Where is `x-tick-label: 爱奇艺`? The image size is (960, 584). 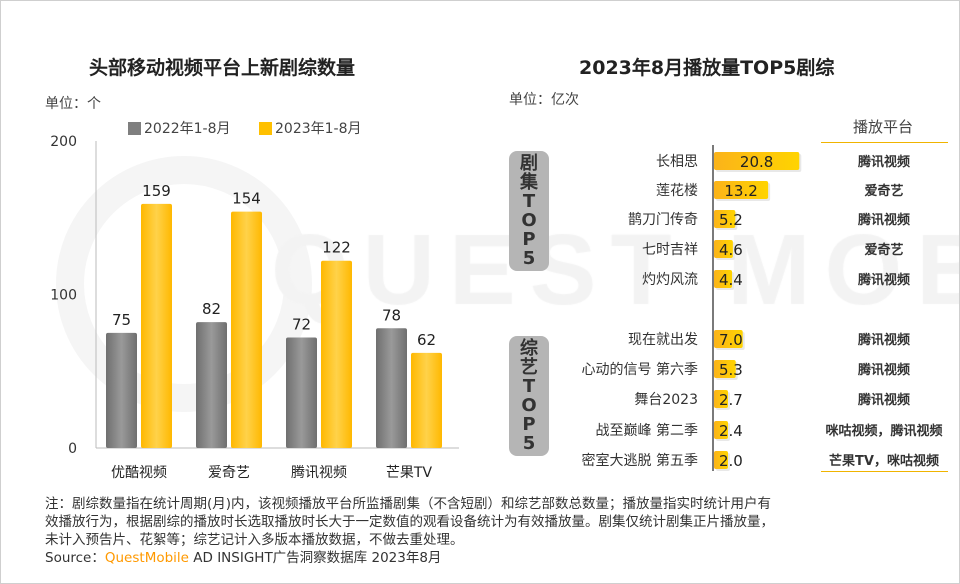 x-tick-label: 爱奇艺 is located at coordinates (229, 472).